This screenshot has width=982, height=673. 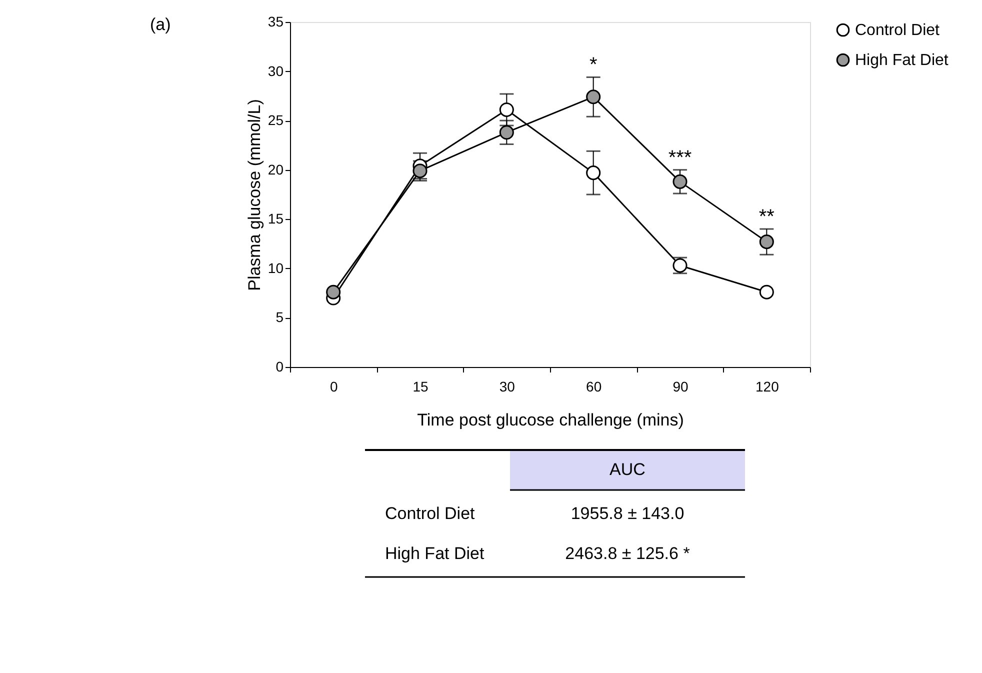 I want to click on legend-label: Control Diet, so click(x=897, y=30).